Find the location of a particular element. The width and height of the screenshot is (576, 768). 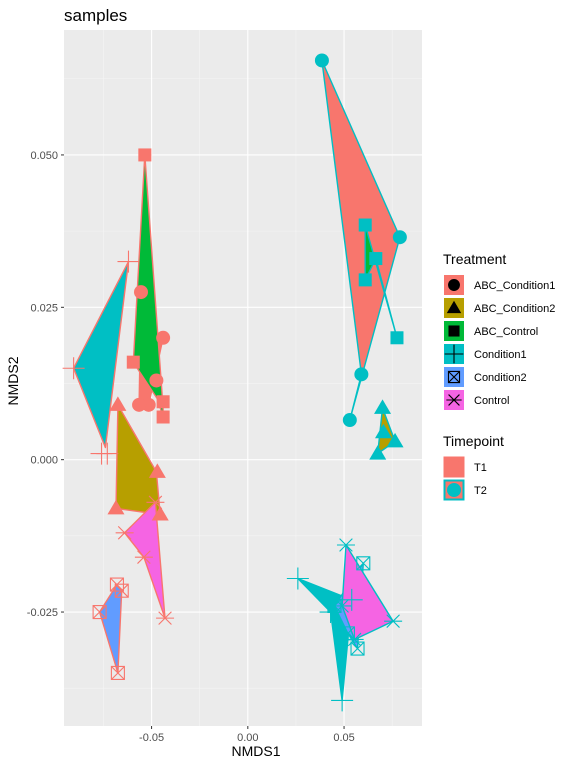

legend-key-t2 is located at coordinates (454, 490).